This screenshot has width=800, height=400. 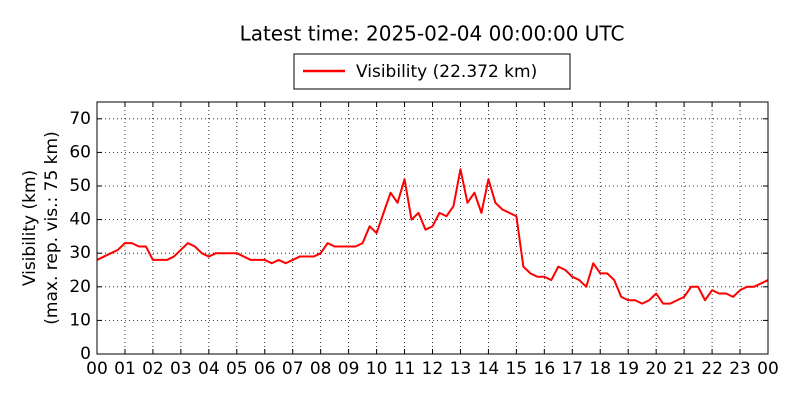 I want to click on legend-label: Visibility (22.372 km), so click(x=446, y=72).